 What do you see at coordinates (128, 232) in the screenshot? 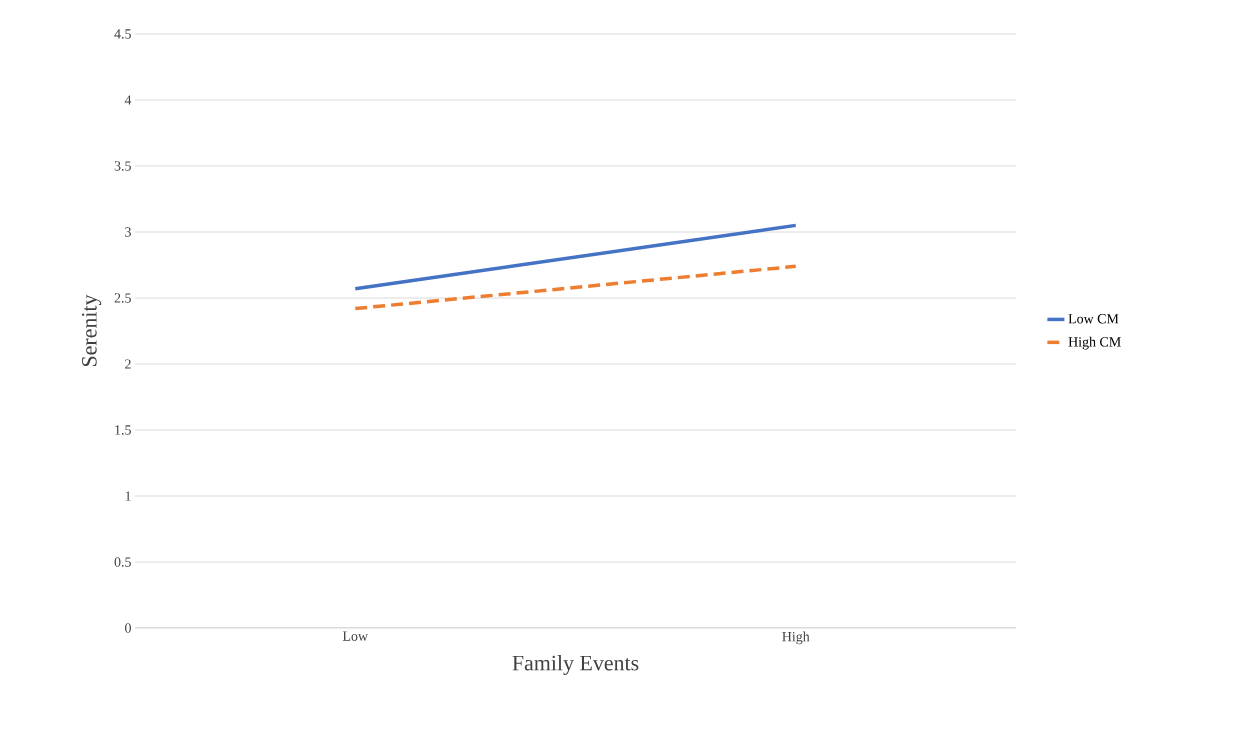
I see `y-tick-label: 3` at bounding box center [128, 232].